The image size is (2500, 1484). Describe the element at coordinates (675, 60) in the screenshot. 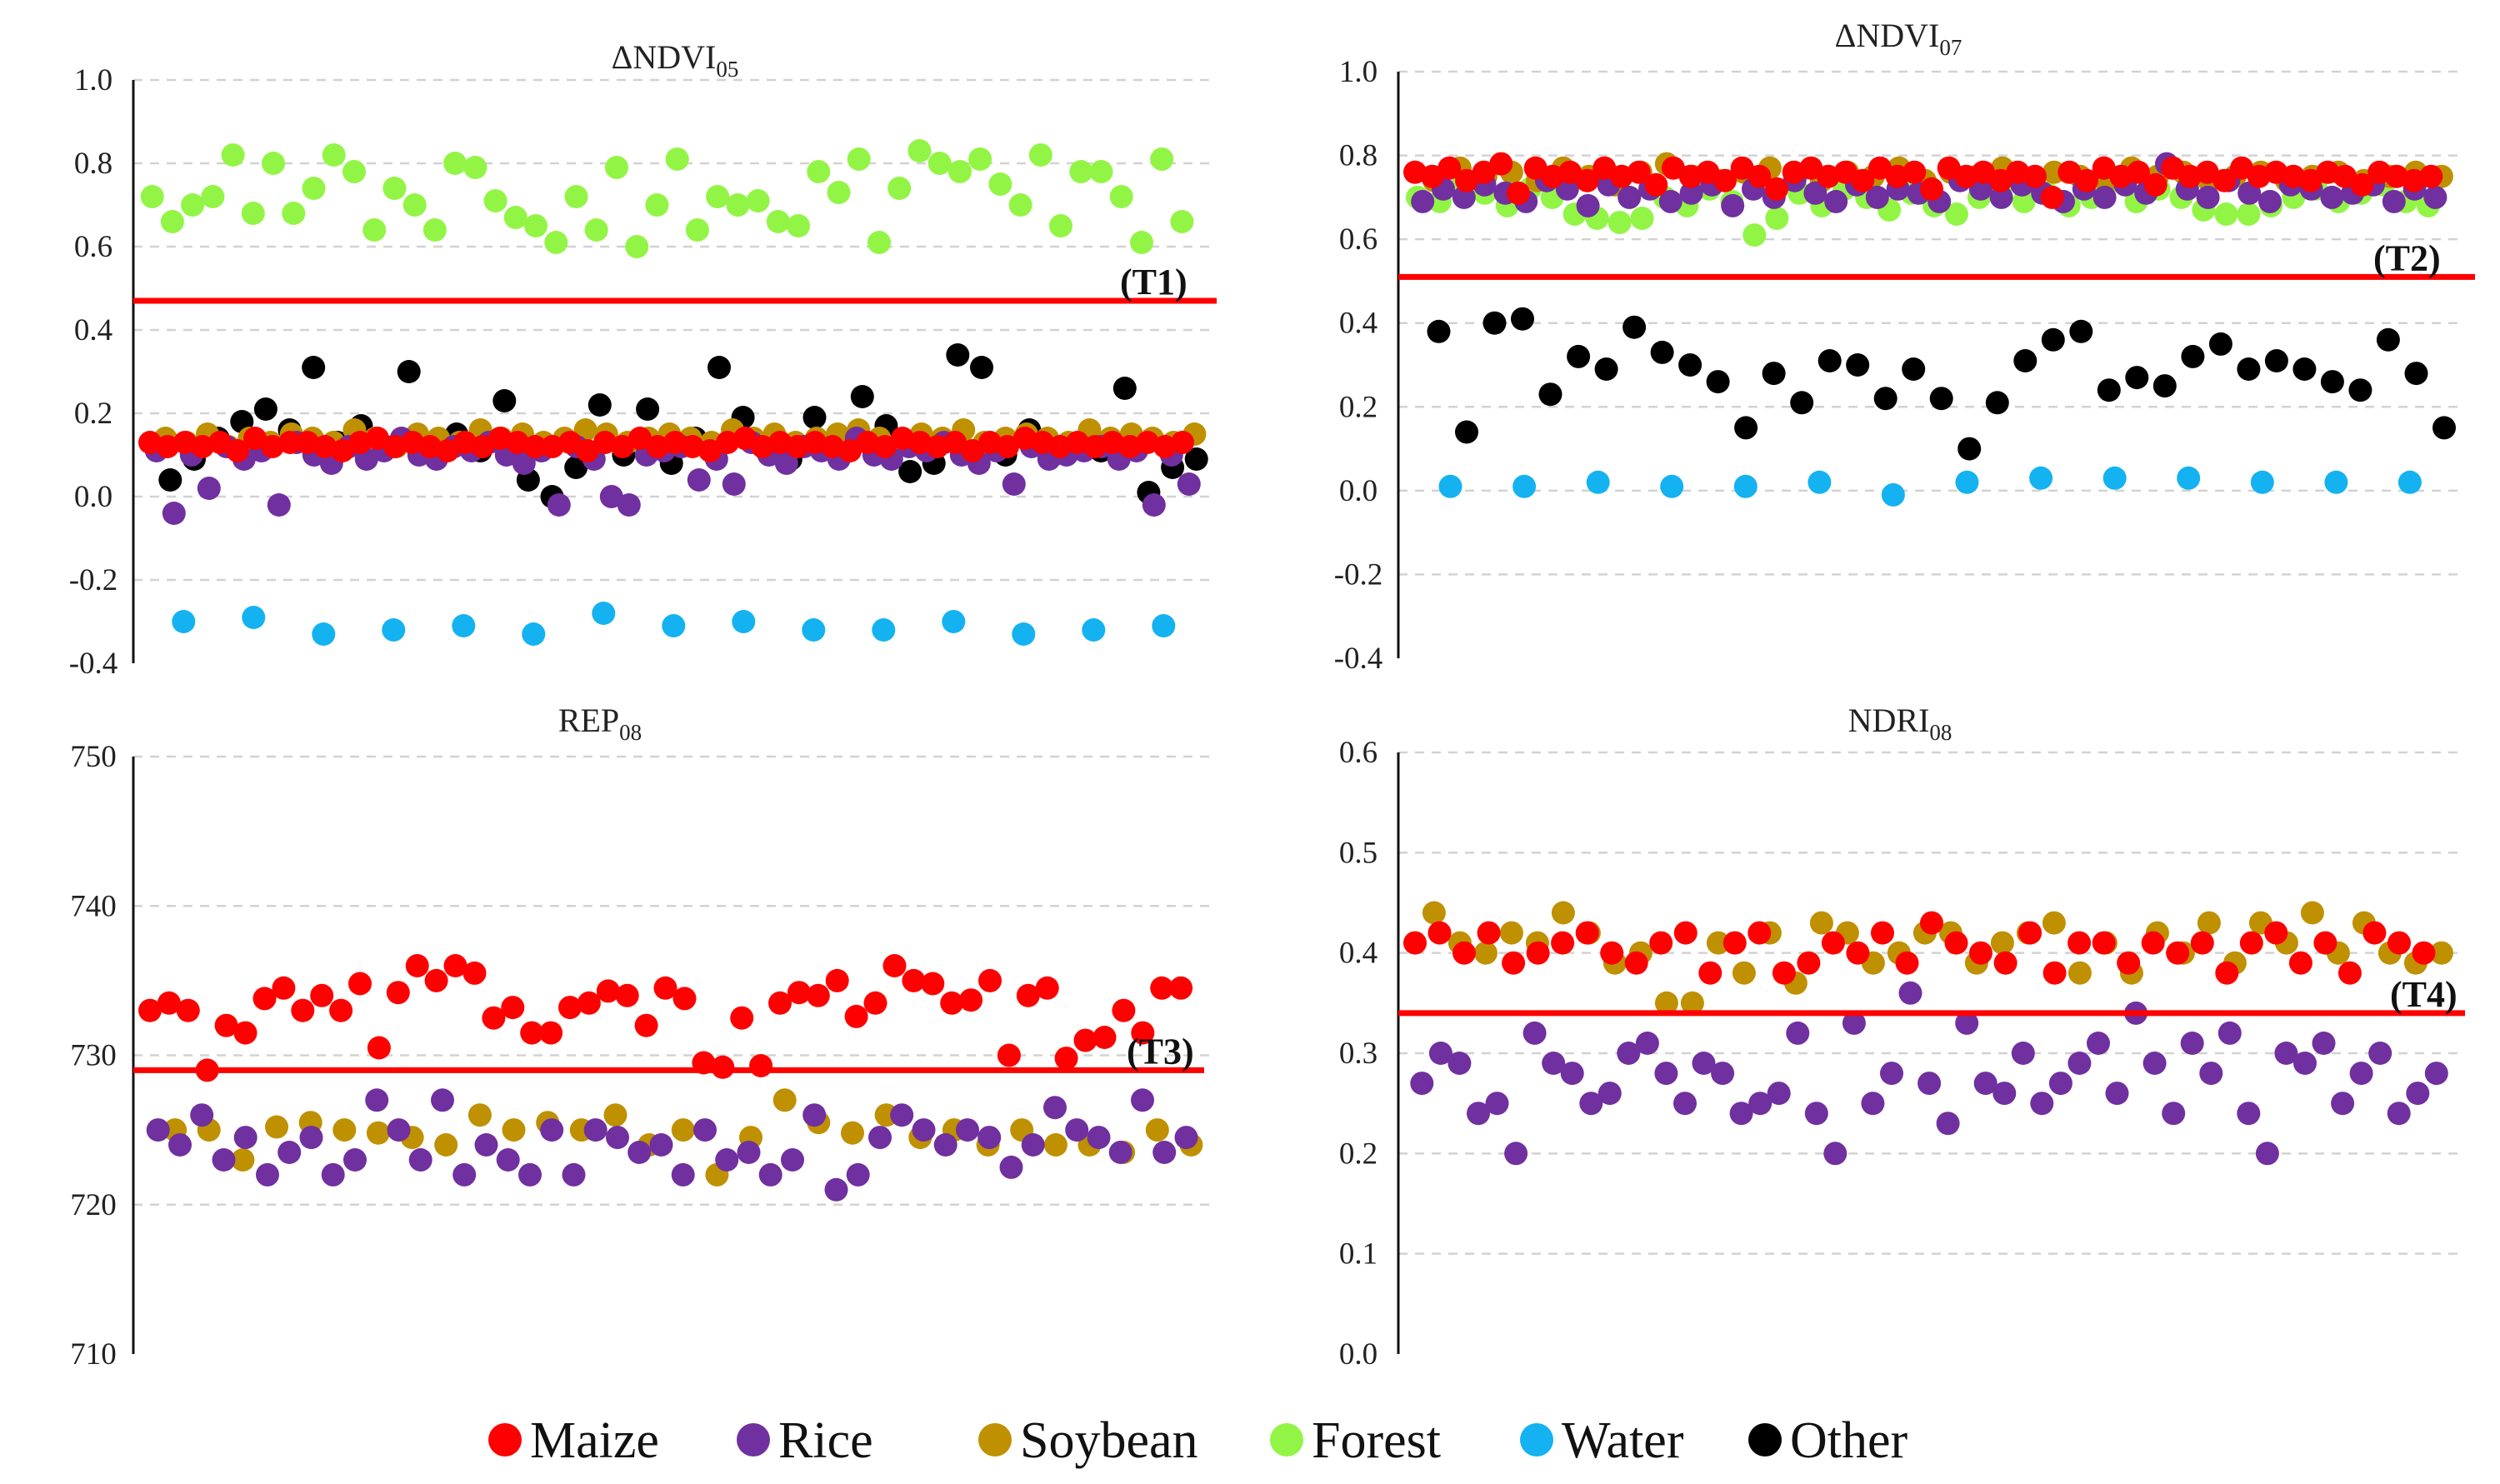

I see `chart-title: ΔNDVI05` at that location.